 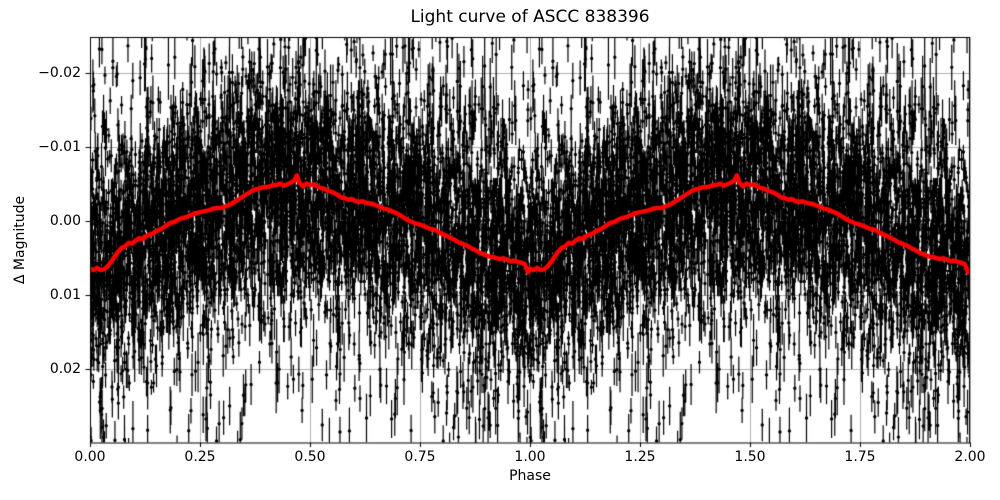 What do you see at coordinates (59, 147) in the screenshot?
I see `y-tick-label: −0.01` at bounding box center [59, 147].